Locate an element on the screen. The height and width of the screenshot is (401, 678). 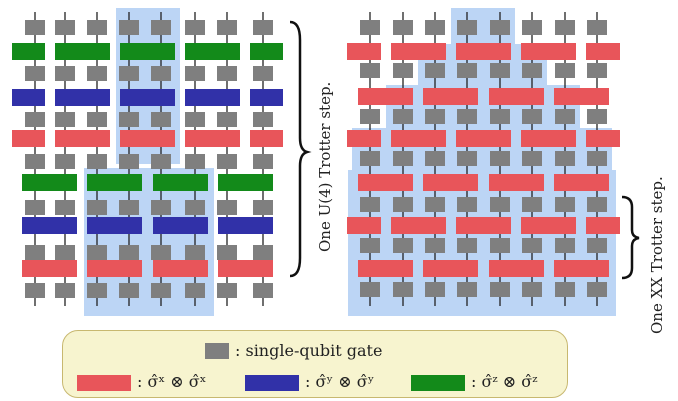
zz-swatch is located at coordinates (438, 383).